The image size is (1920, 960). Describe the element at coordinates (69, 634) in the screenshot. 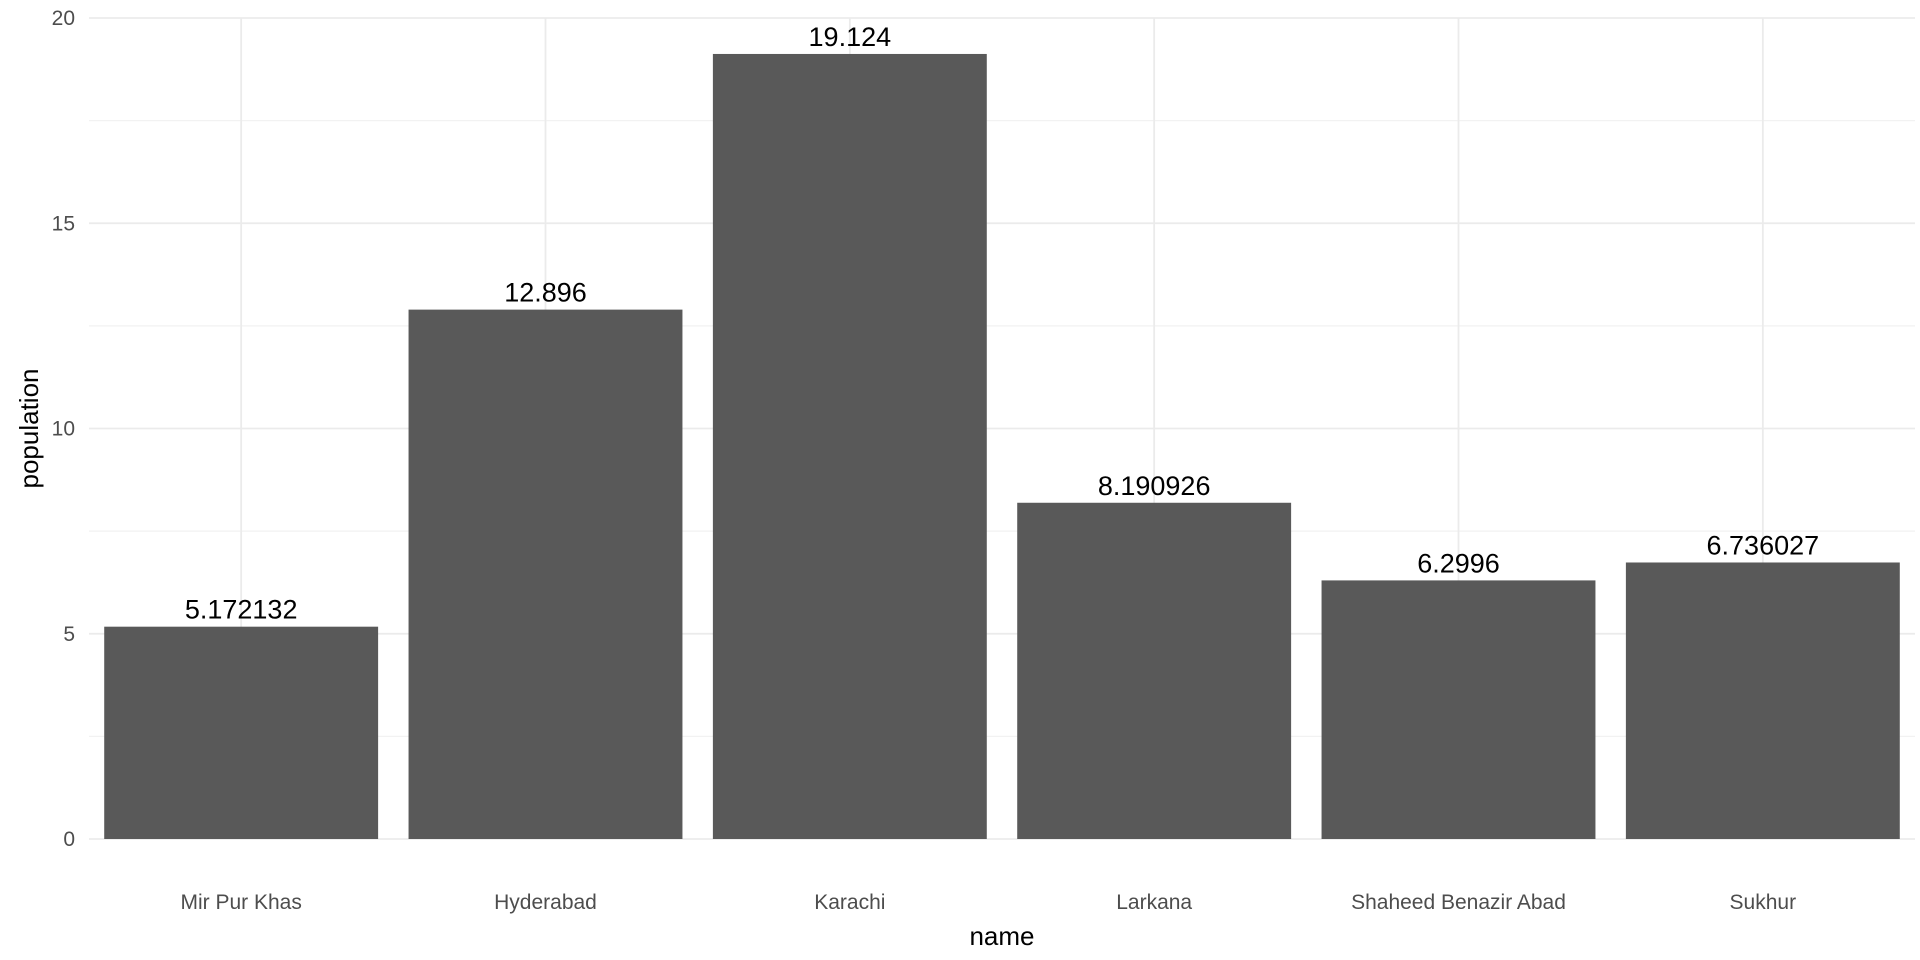

I see `y-tick-label: 5` at that location.